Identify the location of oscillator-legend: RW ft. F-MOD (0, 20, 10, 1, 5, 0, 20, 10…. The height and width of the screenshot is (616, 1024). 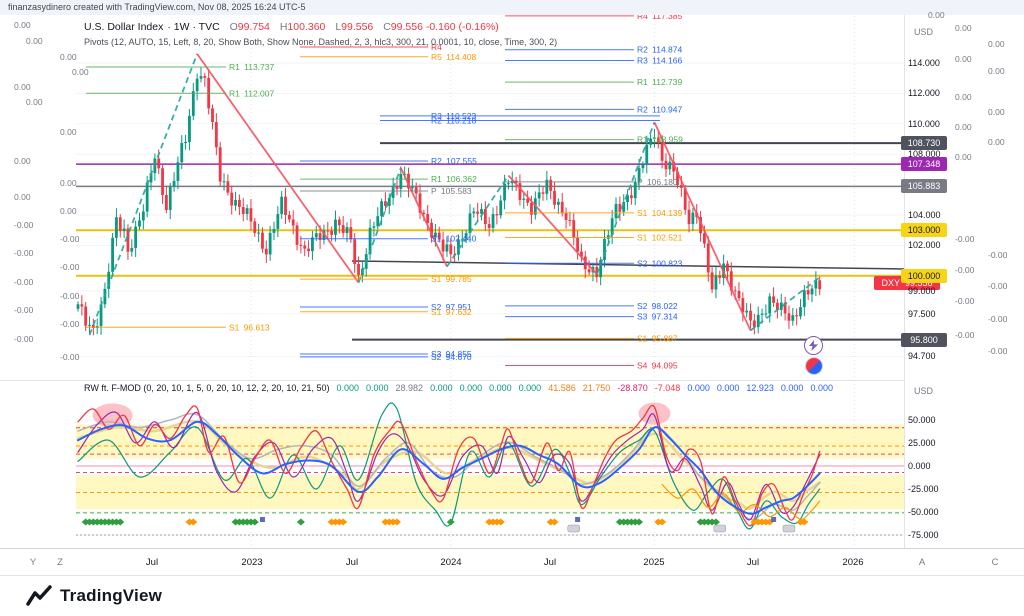
(458, 388).